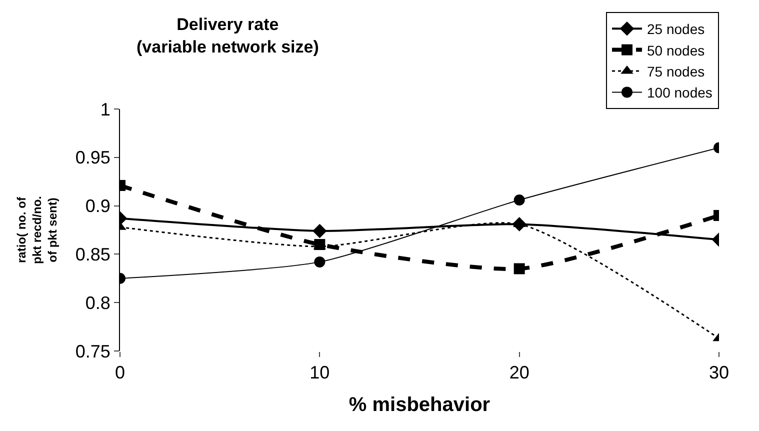 The width and height of the screenshot is (759, 431). Describe the element at coordinates (92, 351) in the screenshot. I see `y-tick-label: 0.75` at that location.